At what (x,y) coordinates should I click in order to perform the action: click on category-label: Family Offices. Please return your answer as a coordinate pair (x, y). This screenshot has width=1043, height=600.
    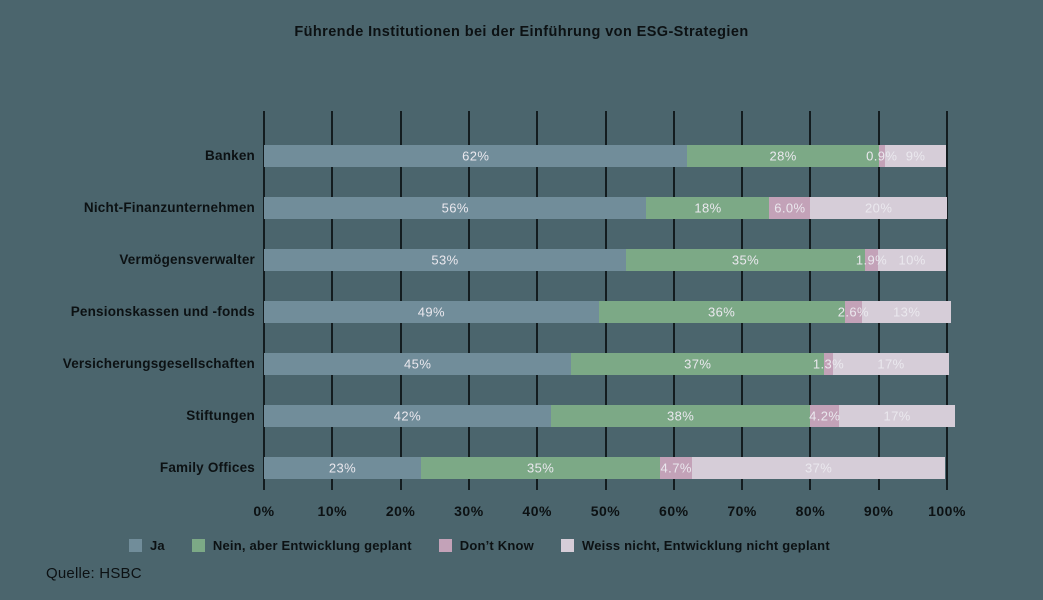
    Looking at the image, I should click on (207, 467).